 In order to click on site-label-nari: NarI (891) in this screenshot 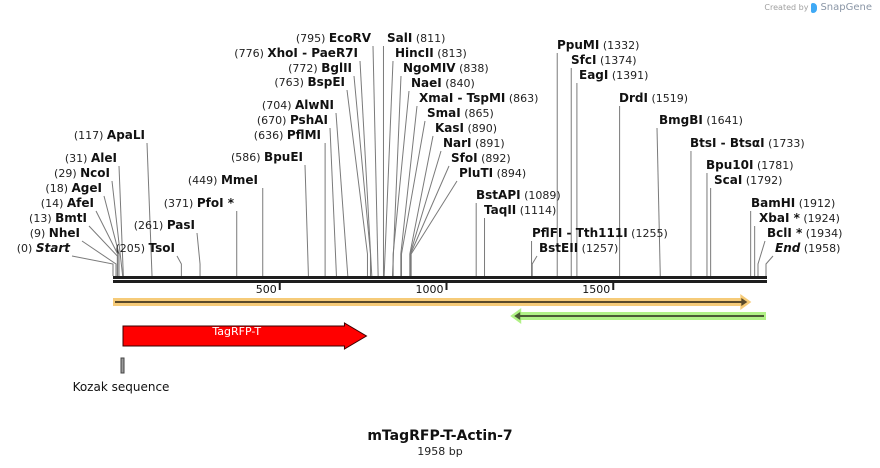, I will do `click(474, 143)`.